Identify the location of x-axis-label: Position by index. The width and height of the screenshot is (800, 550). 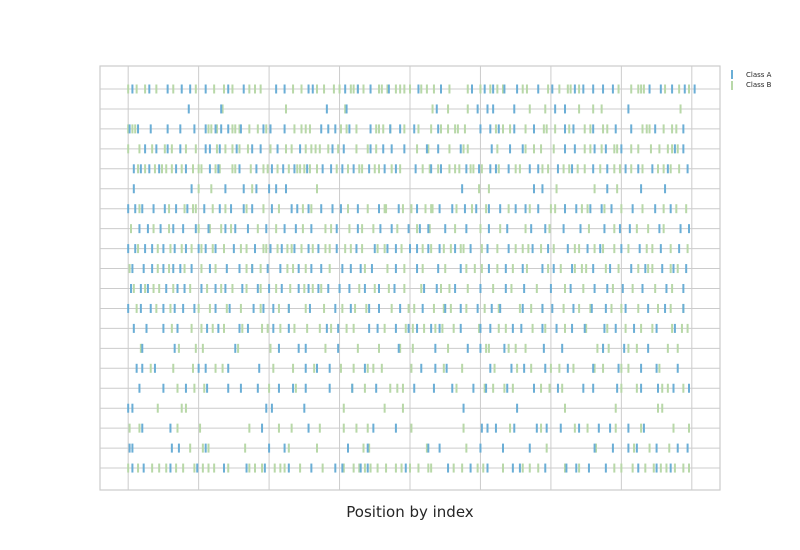
(409, 512).